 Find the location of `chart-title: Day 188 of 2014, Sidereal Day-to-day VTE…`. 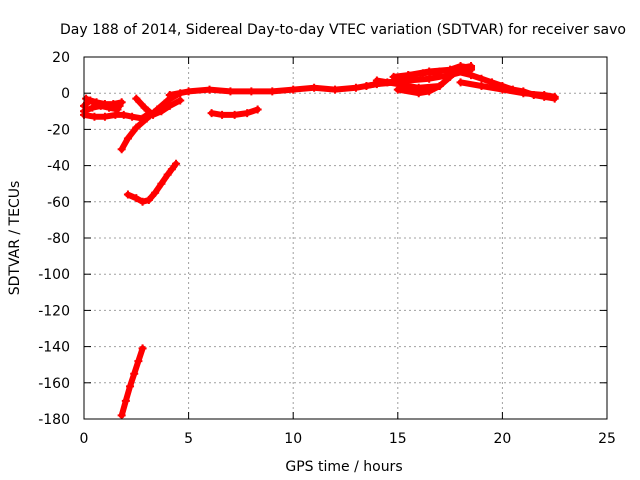

chart-title: Day 188 of 2014, Sidereal Day-to-day VTE… is located at coordinates (343, 30).